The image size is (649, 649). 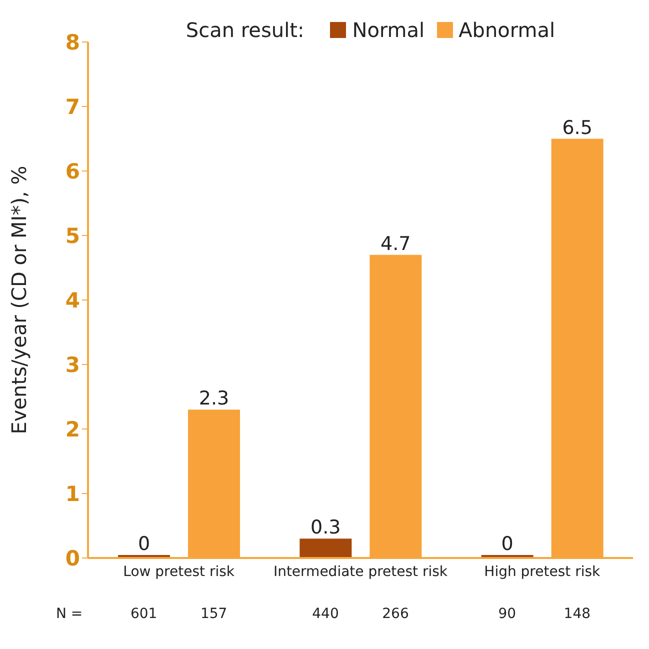 I want to click on y-tick-label: 6, so click(x=72, y=171).